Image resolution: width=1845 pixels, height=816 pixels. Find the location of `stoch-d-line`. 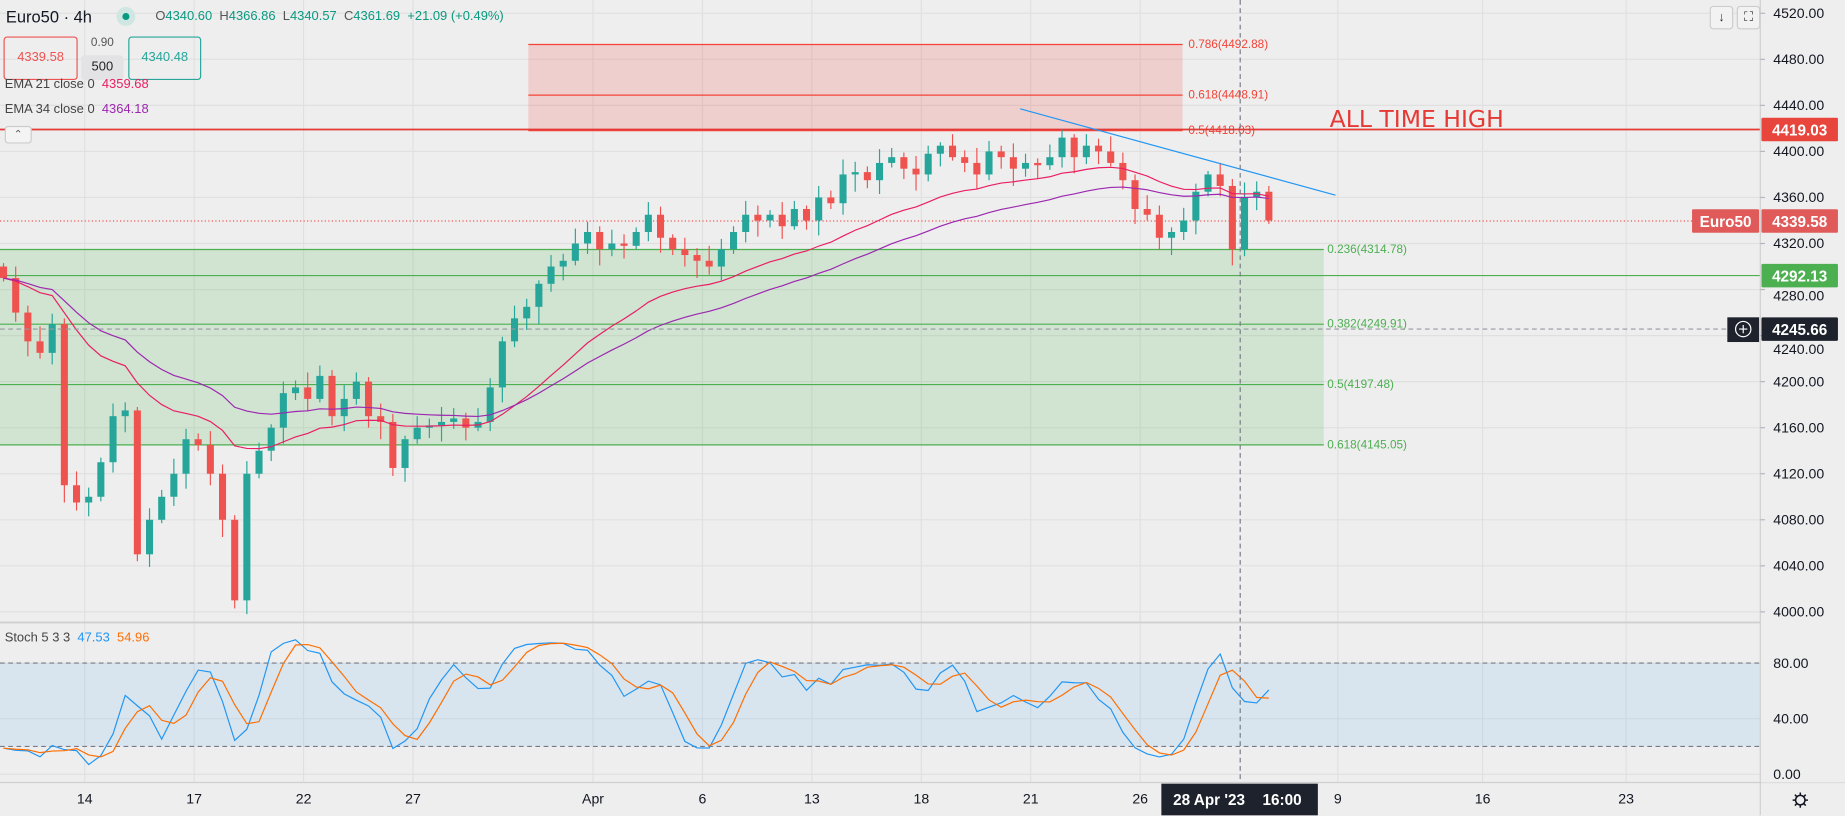

stoch-d-line is located at coordinates (636, 700).